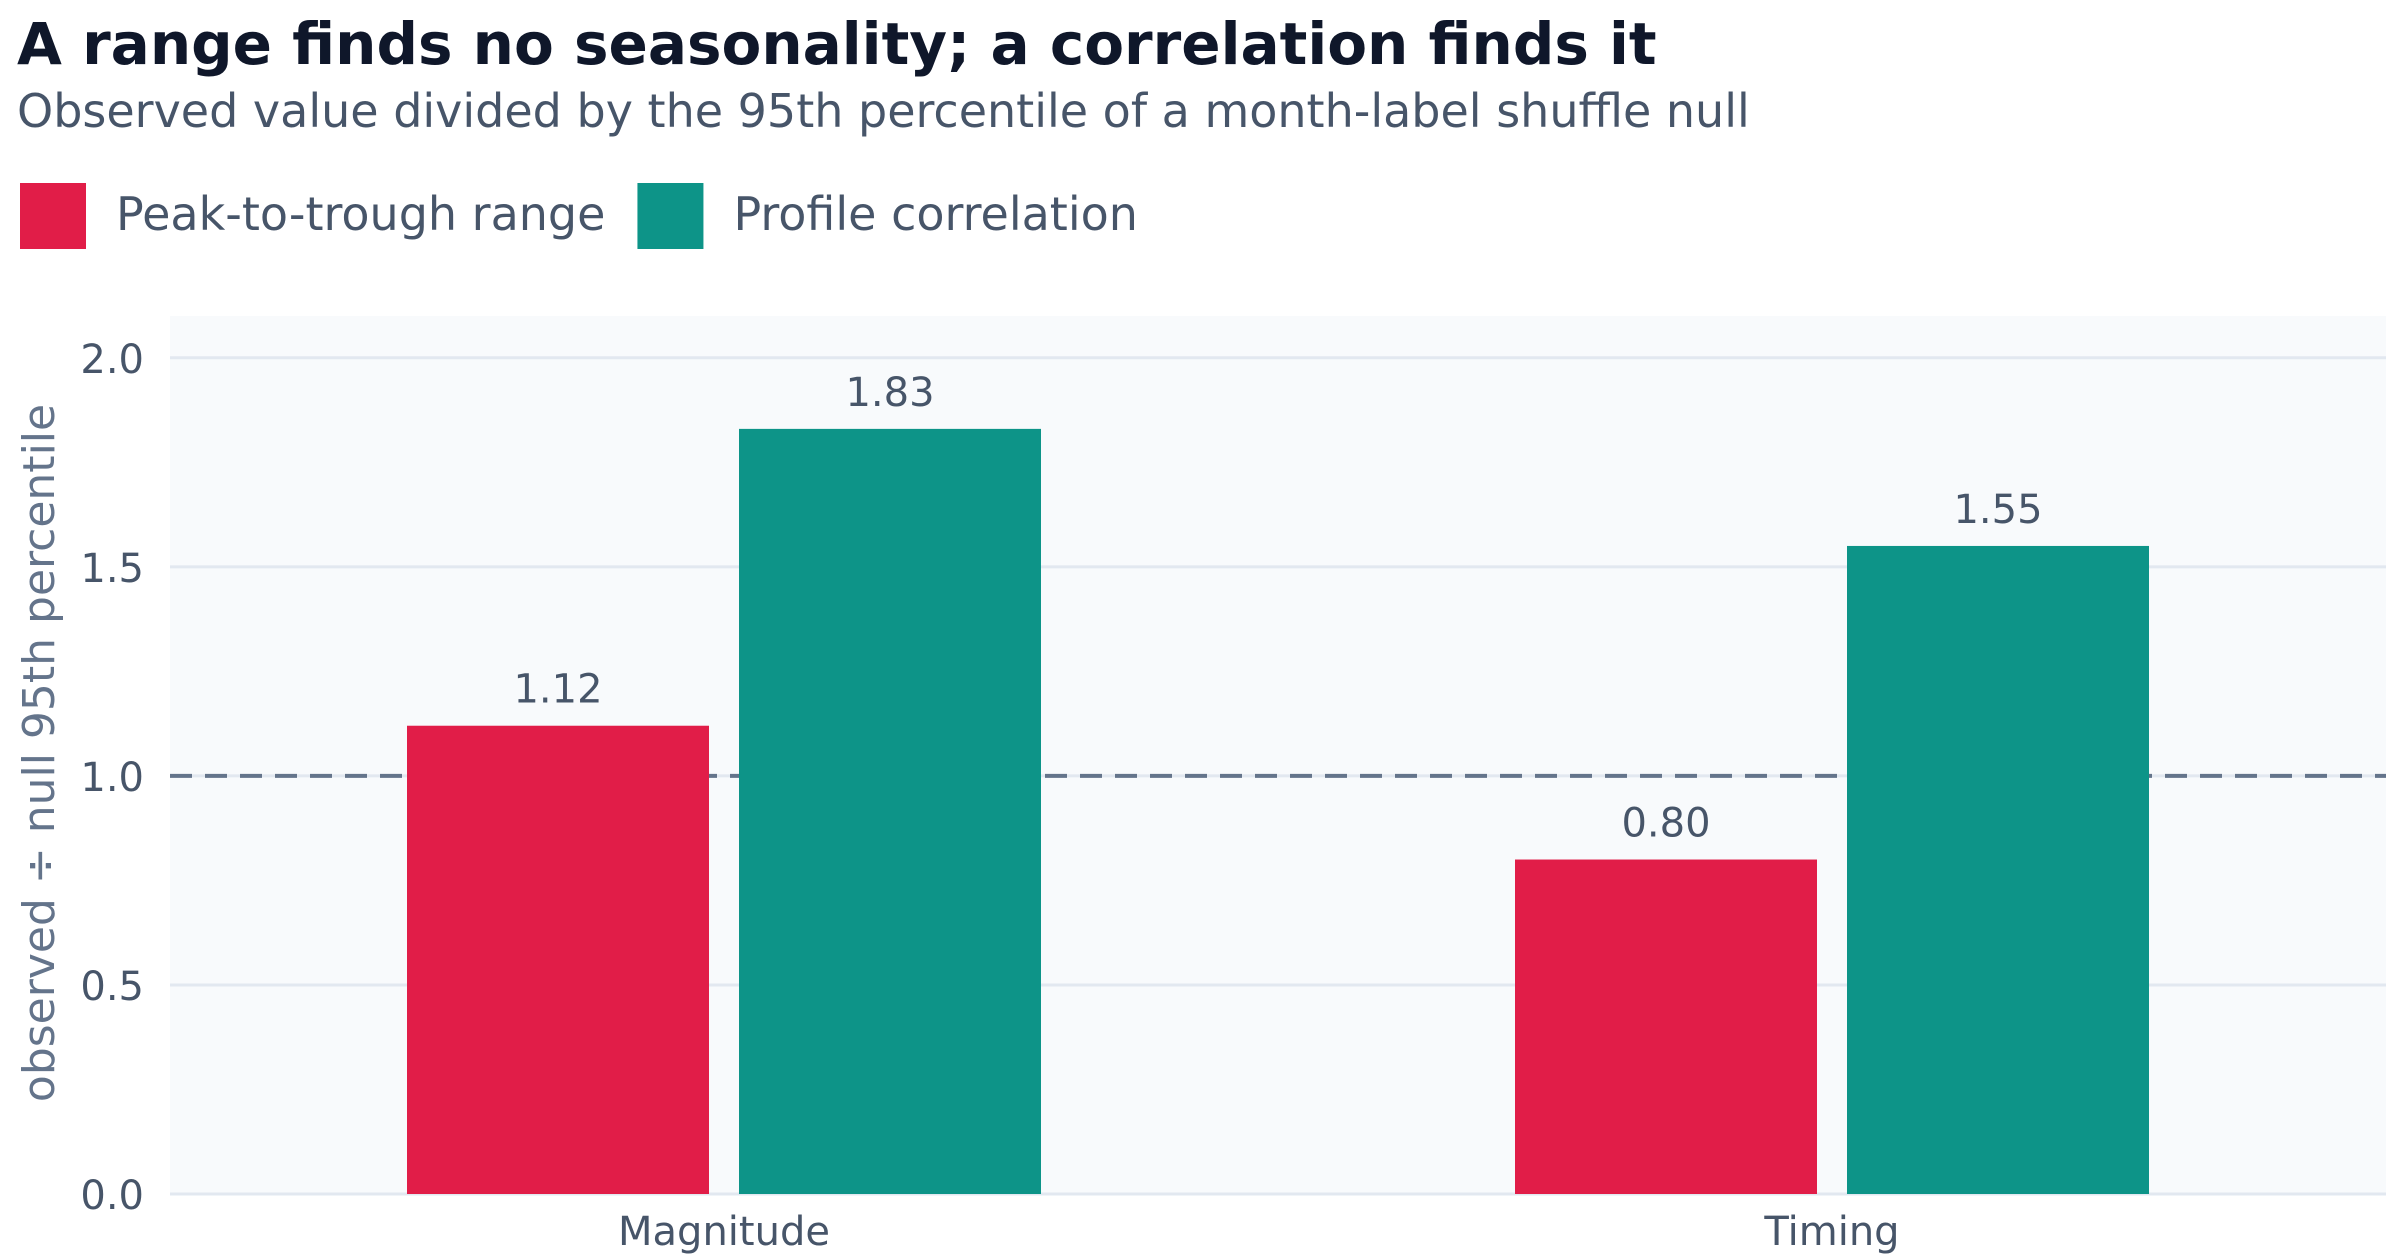  Describe the element at coordinates (935, 214) in the screenshot. I see `legend-label: Profile correlation` at that location.